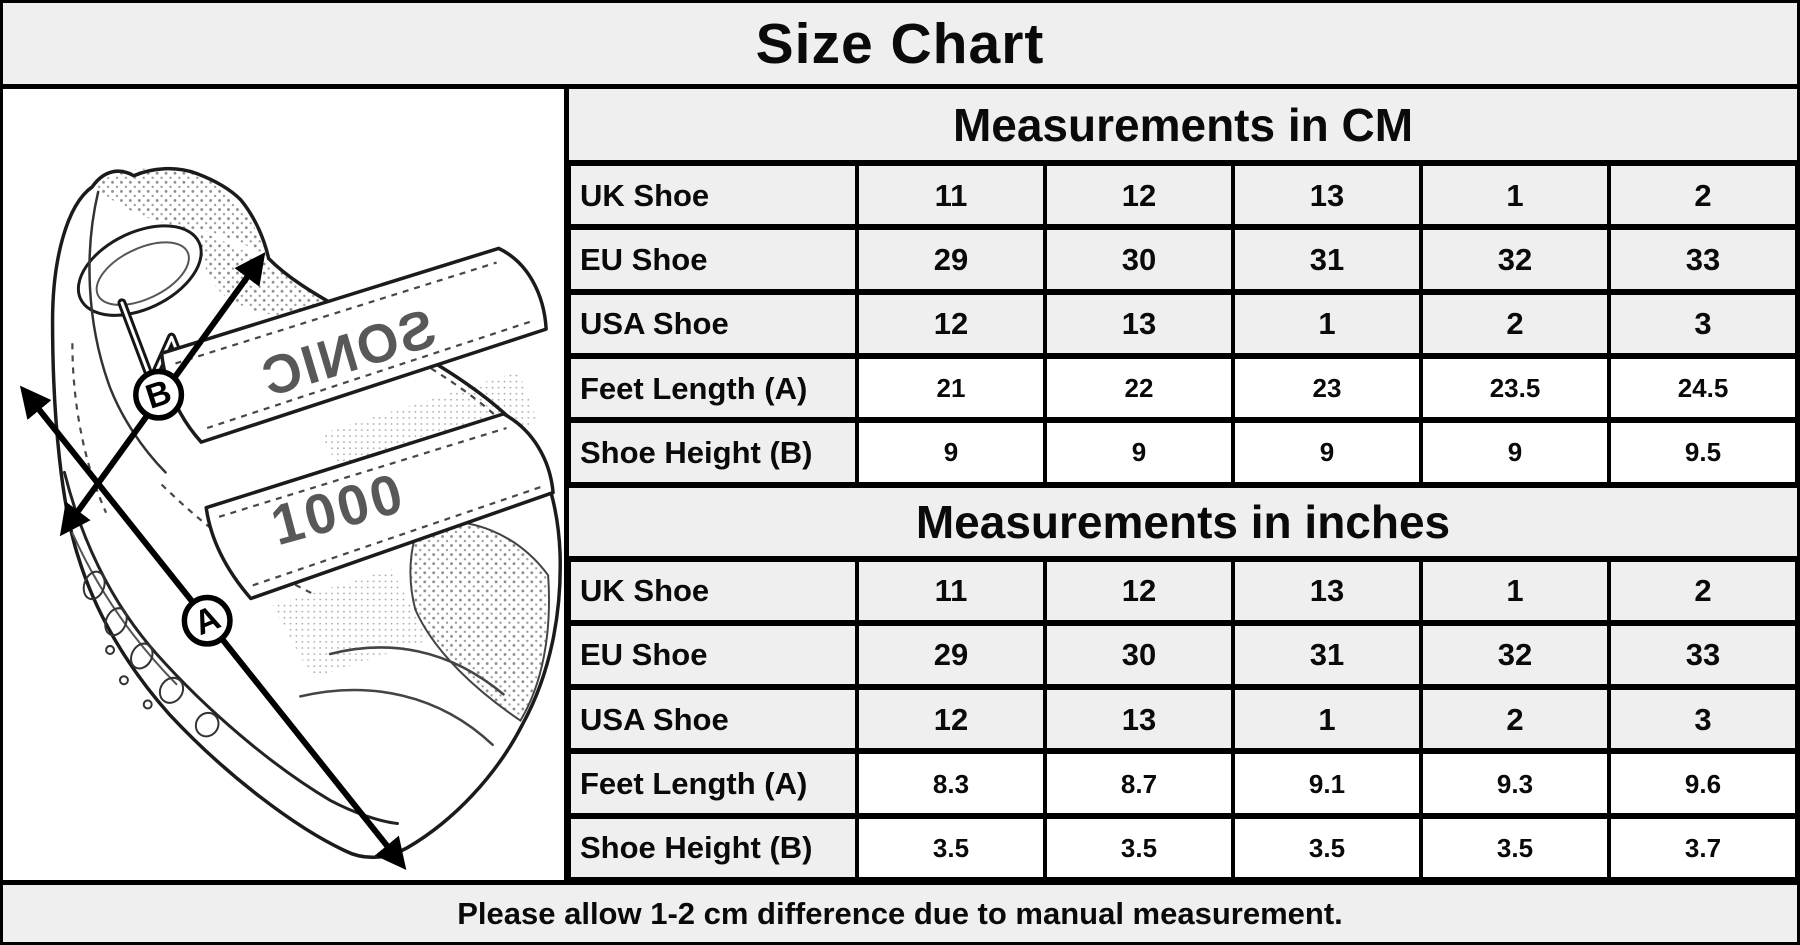 This screenshot has width=1800, height=945. What do you see at coordinates (207, 620) in the screenshot?
I see `label-a-badge: A` at bounding box center [207, 620].